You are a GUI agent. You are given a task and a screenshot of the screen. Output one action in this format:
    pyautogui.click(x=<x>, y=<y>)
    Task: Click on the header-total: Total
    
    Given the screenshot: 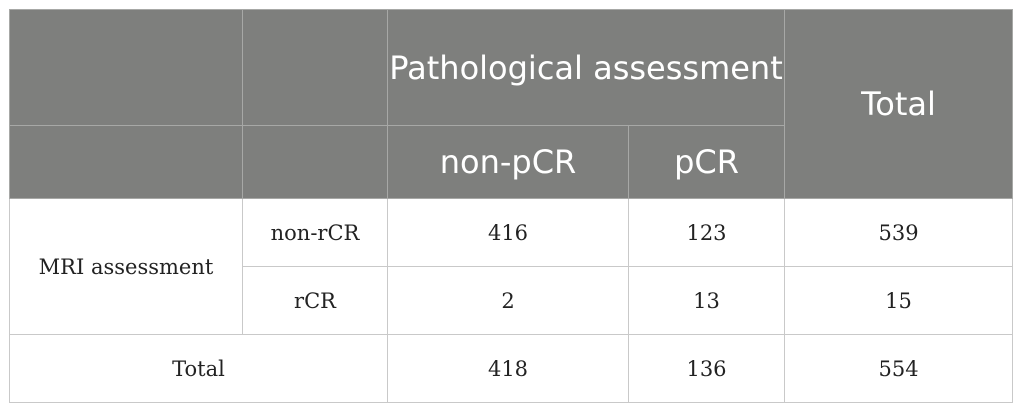 What is the action you would take?
    pyautogui.click(x=899, y=104)
    